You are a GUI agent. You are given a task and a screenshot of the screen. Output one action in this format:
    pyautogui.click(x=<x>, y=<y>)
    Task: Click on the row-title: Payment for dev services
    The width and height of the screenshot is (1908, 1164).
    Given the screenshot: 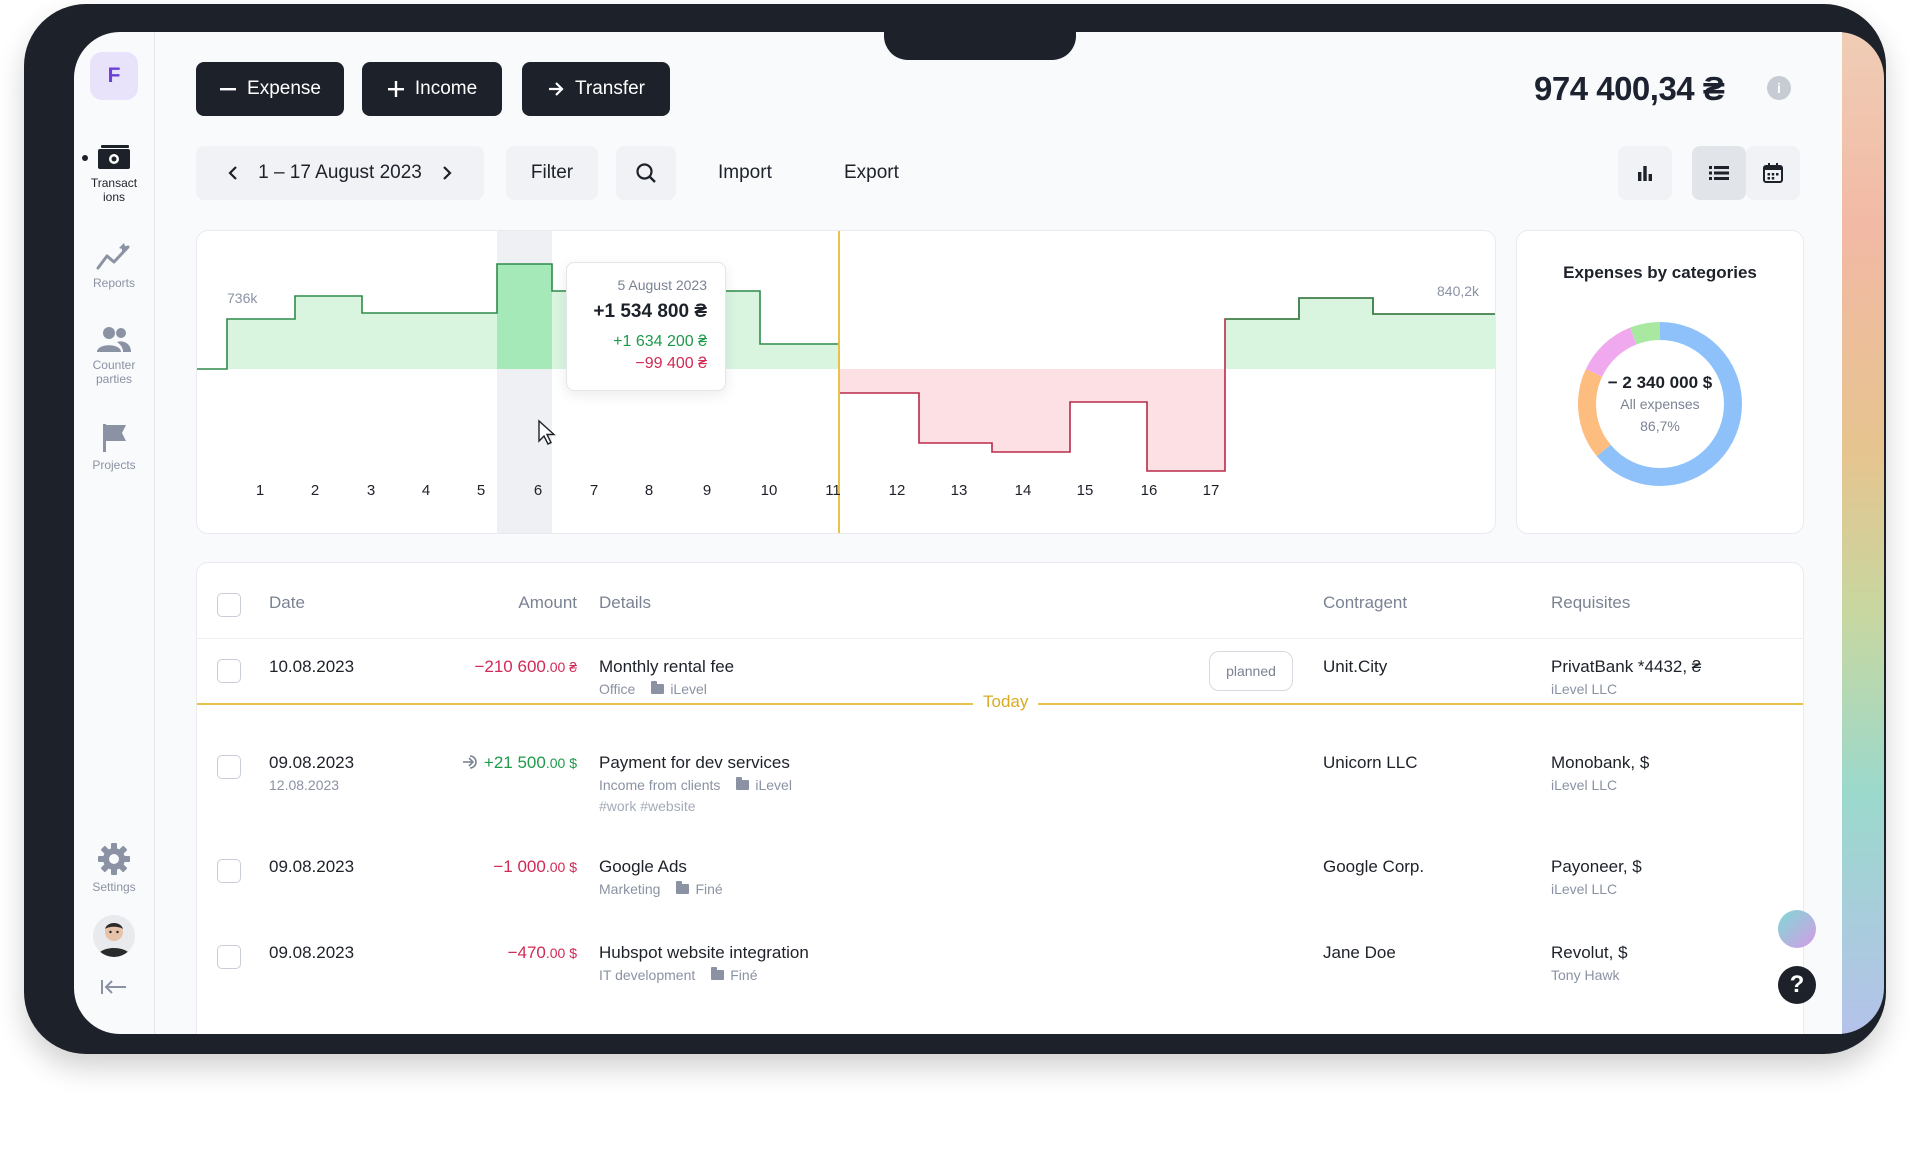 What is the action you would take?
    pyautogui.click(x=694, y=762)
    